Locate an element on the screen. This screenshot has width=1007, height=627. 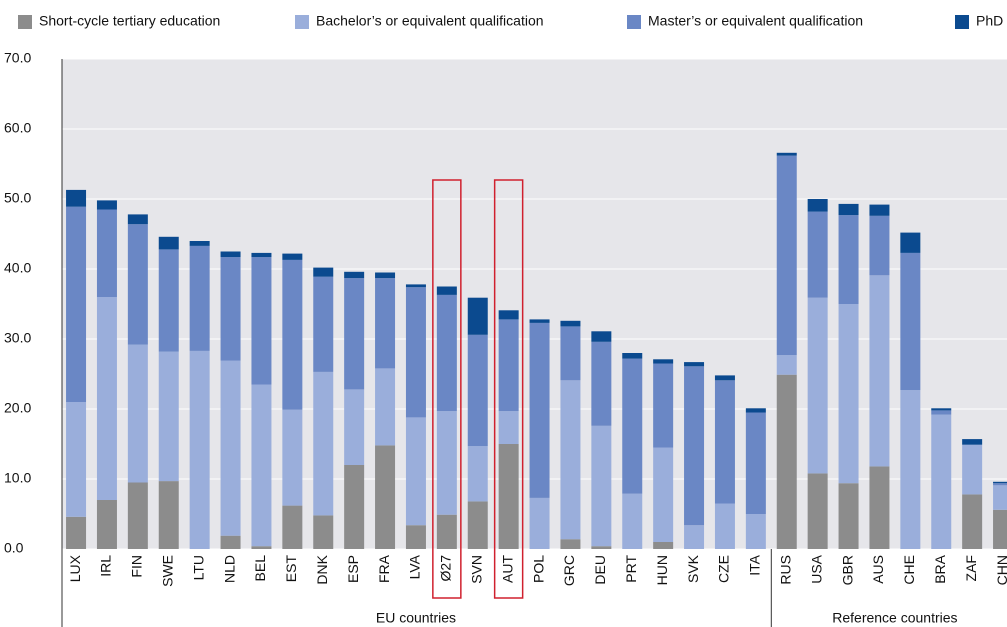
legend-swatch is located at coordinates (962, 22).